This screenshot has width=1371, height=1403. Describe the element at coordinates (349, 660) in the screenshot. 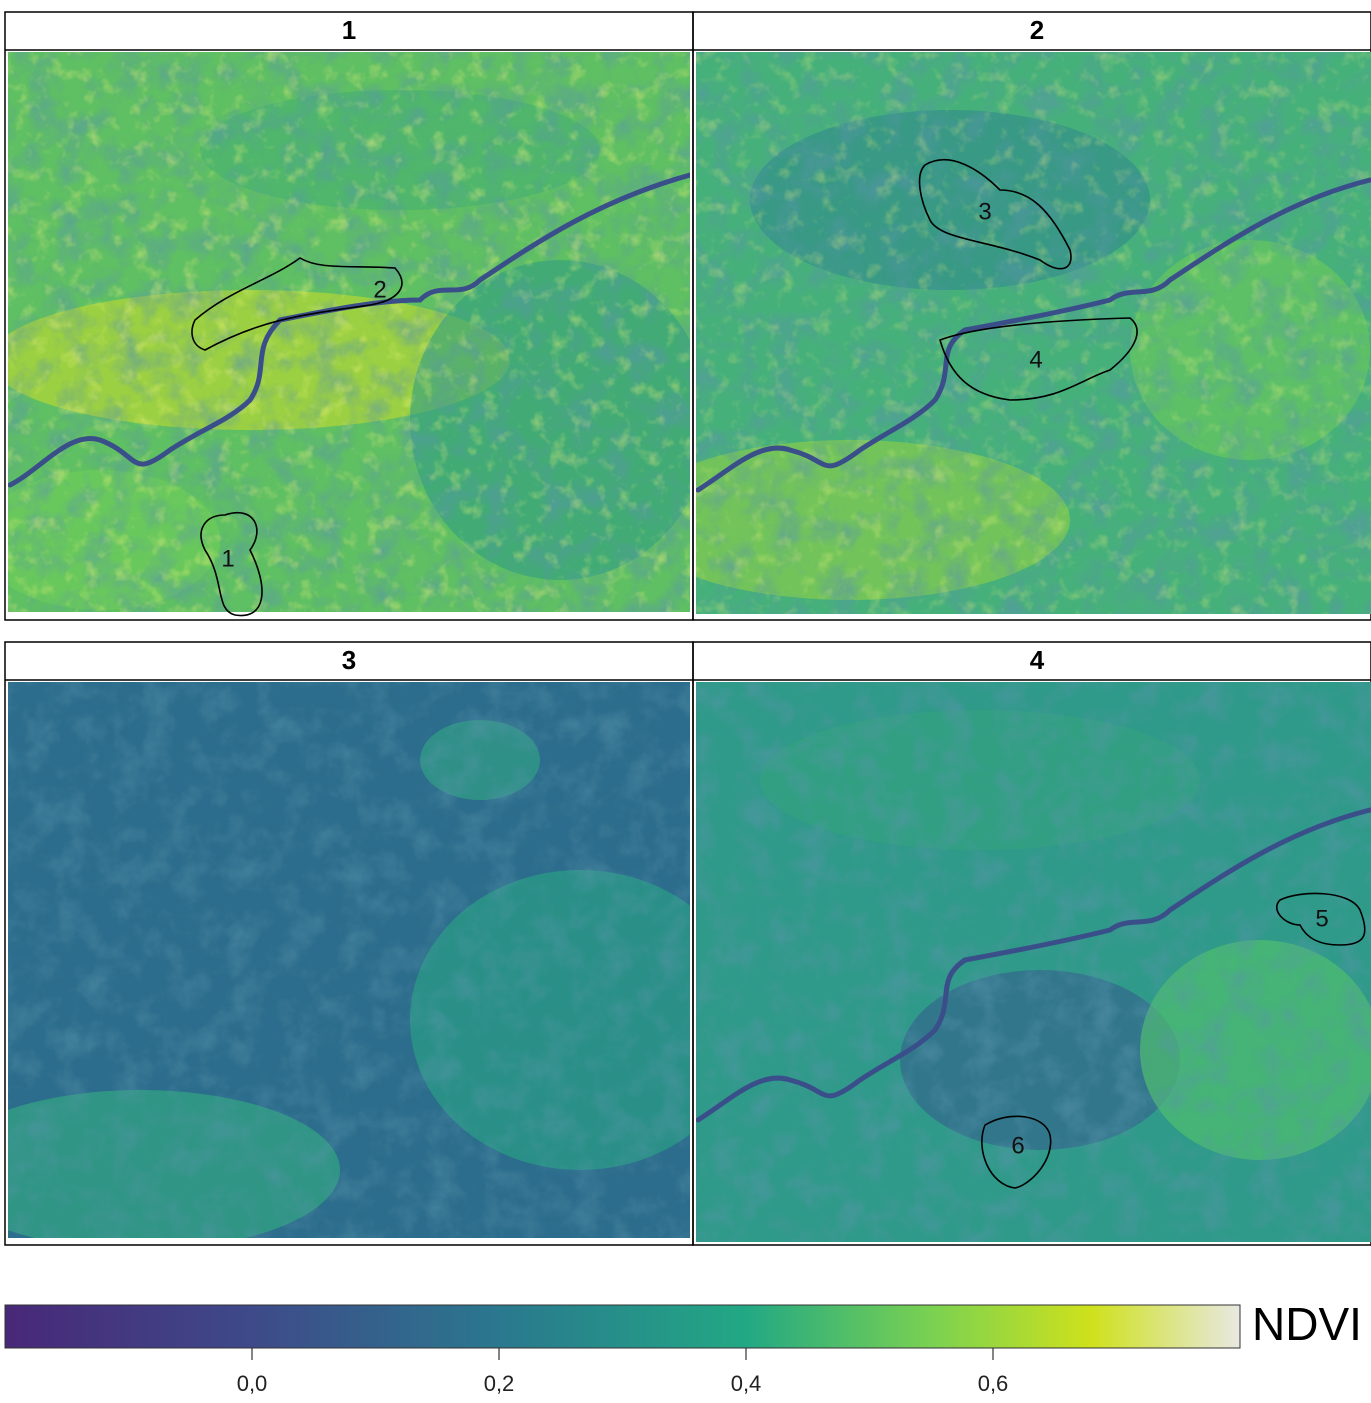

I see `panel-title: 3` at that location.